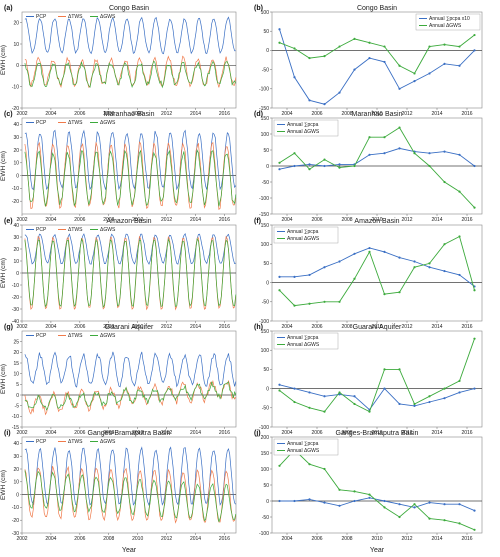  I want to click on y-tick-label: 0, so click(267, 389).